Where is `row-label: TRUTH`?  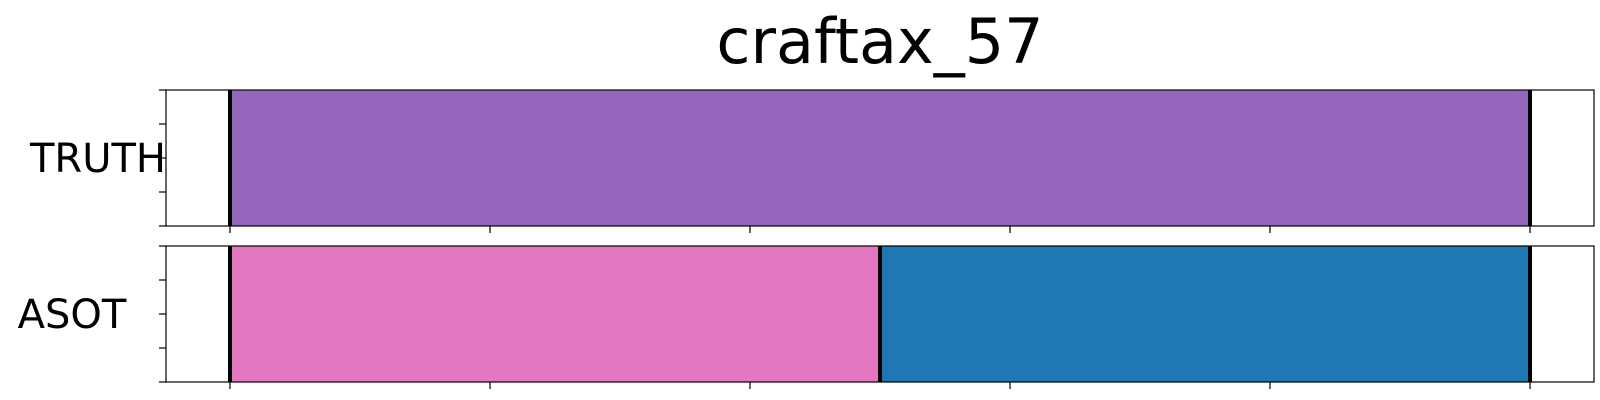
row-label: TRUTH is located at coordinates (97, 159).